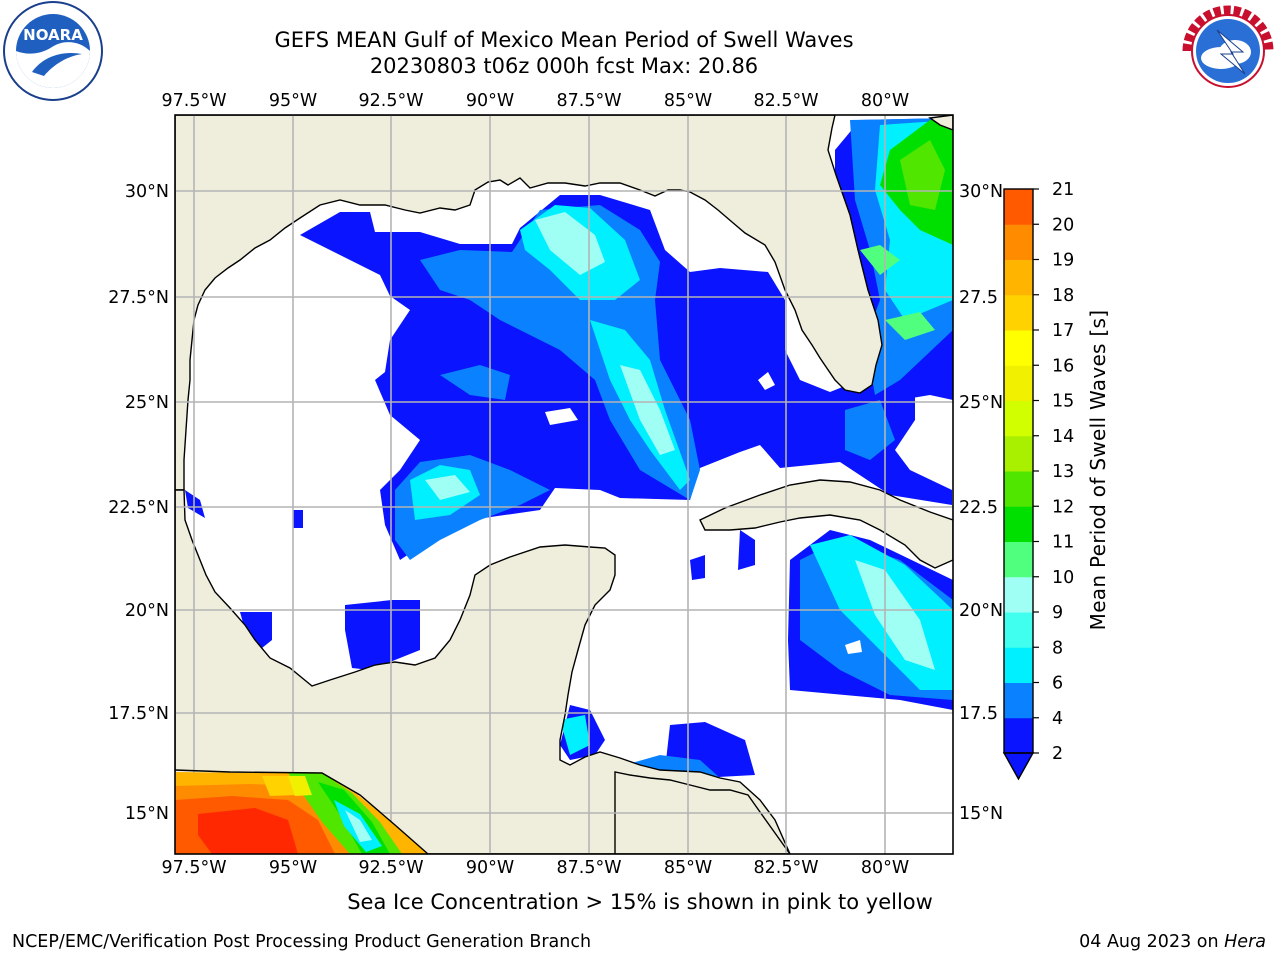 Image resolution: width=1280 pixels, height=960 pixels. What do you see at coordinates (1057, 754) in the screenshot?
I see `colorbar-tick-label: 2` at bounding box center [1057, 754].